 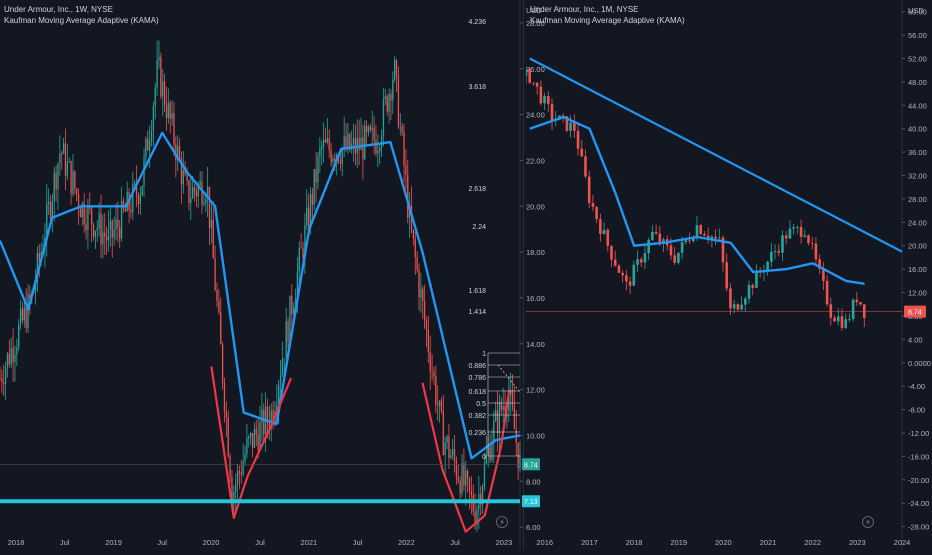 What do you see at coordinates (535, 252) in the screenshot?
I see `y-tick-label: 18.00` at bounding box center [535, 252].